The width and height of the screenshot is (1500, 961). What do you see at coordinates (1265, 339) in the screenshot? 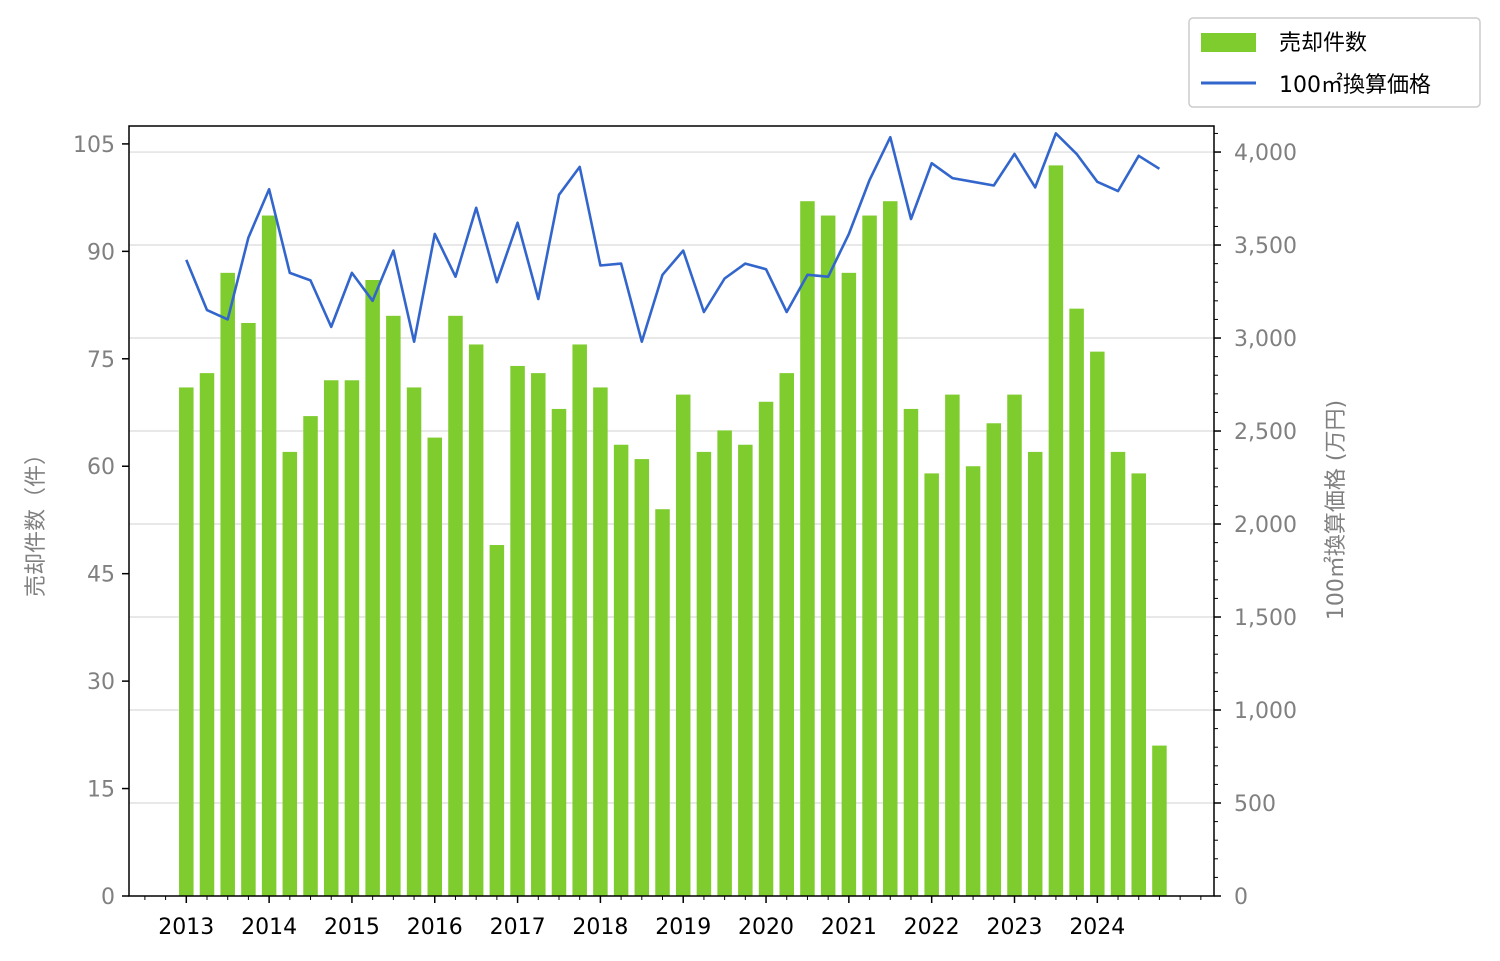
I see `right-tick-label: 3,000` at bounding box center [1265, 339].